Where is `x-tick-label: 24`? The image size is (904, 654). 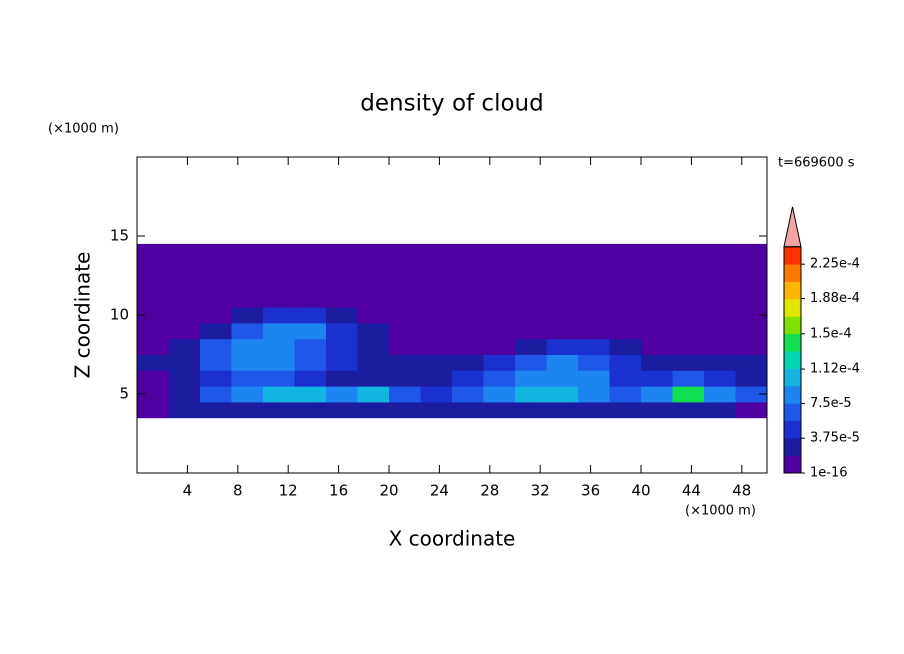
x-tick-label: 24 is located at coordinates (439, 491).